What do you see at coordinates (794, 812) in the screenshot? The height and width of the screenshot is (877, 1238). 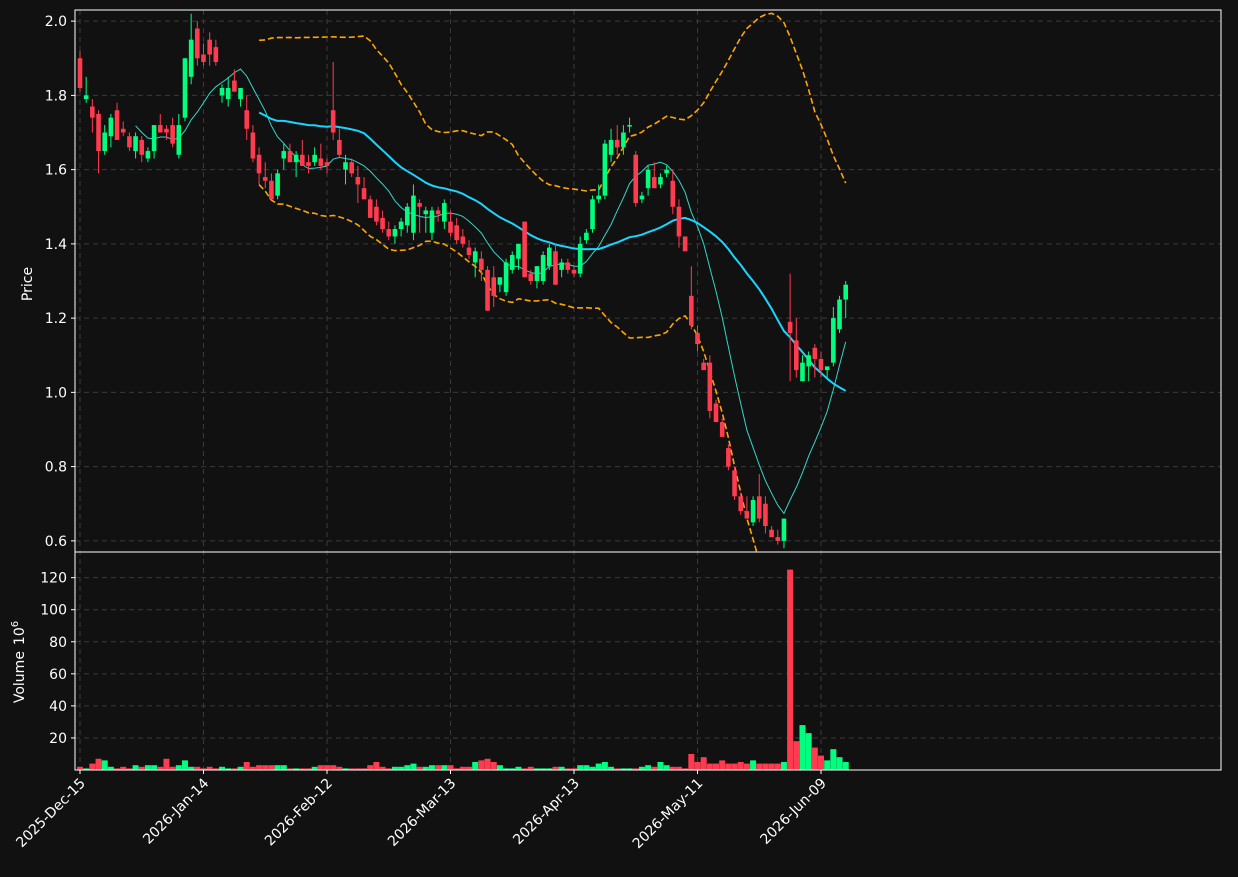 I see `x-tick-label: 2026-Jun-09` at bounding box center [794, 812].